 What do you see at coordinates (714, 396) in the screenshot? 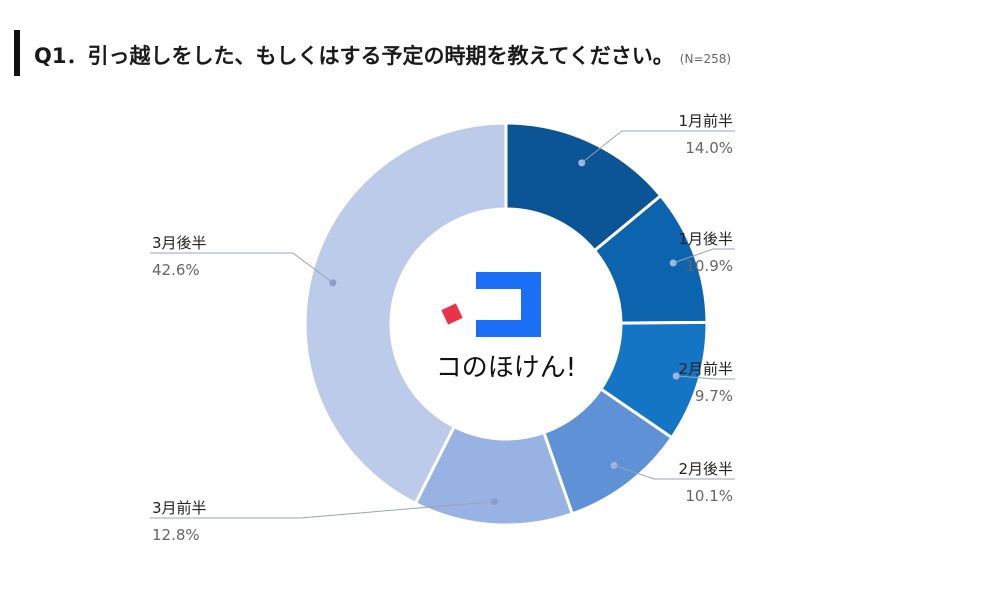
I see `slice-value-label: 9.7%` at bounding box center [714, 396].